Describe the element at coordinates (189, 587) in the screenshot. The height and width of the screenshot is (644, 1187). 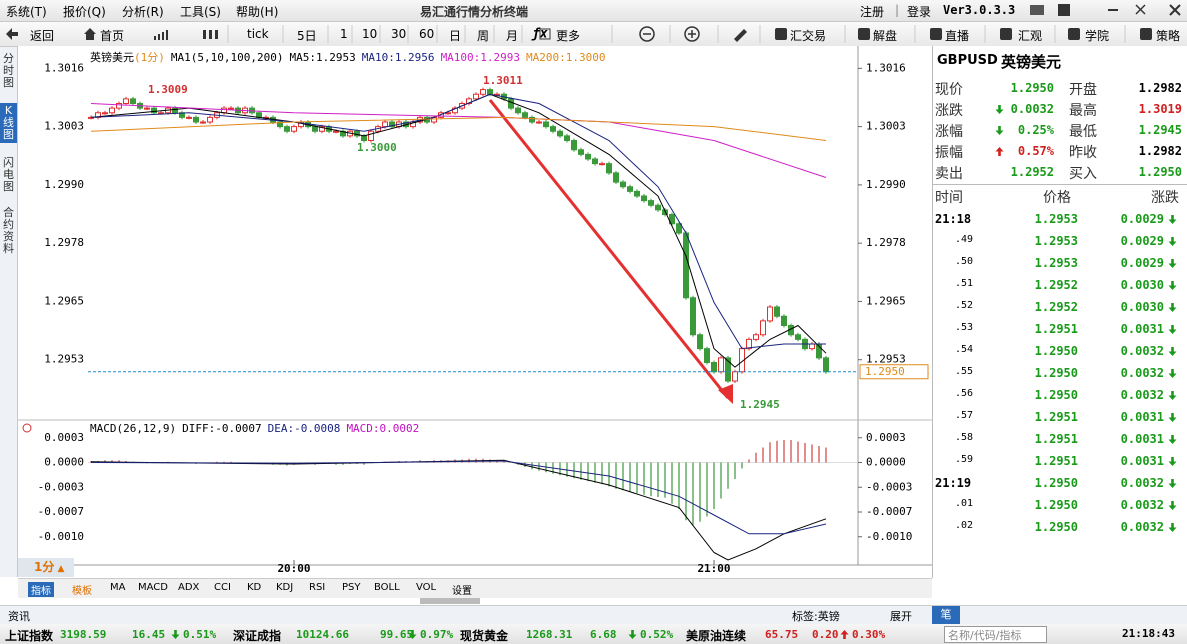
I see `indicator-tab: ADX` at that location.